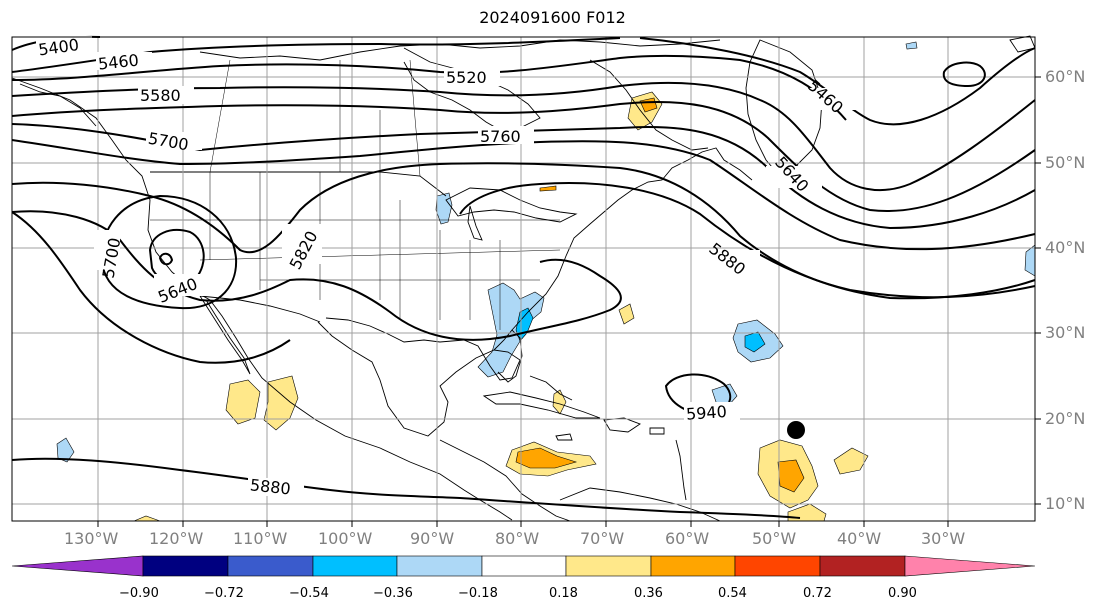 The image size is (1105, 615). I want to click on fill-yellow-atlantic-b, so click(851, 461).